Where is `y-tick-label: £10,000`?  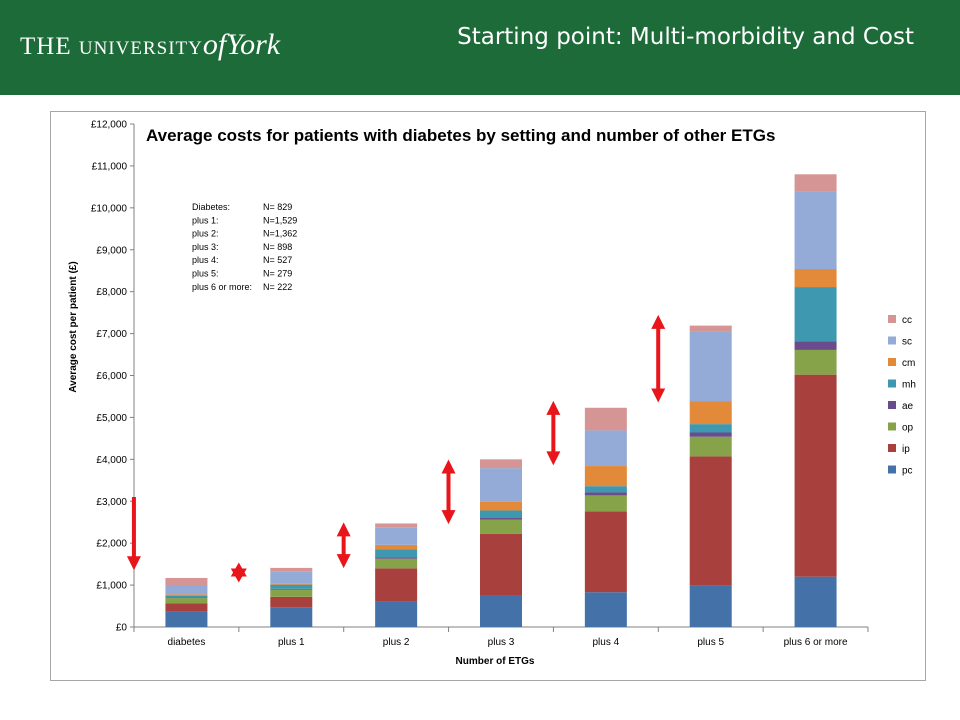 y-tick-label: £10,000 is located at coordinates (109, 208).